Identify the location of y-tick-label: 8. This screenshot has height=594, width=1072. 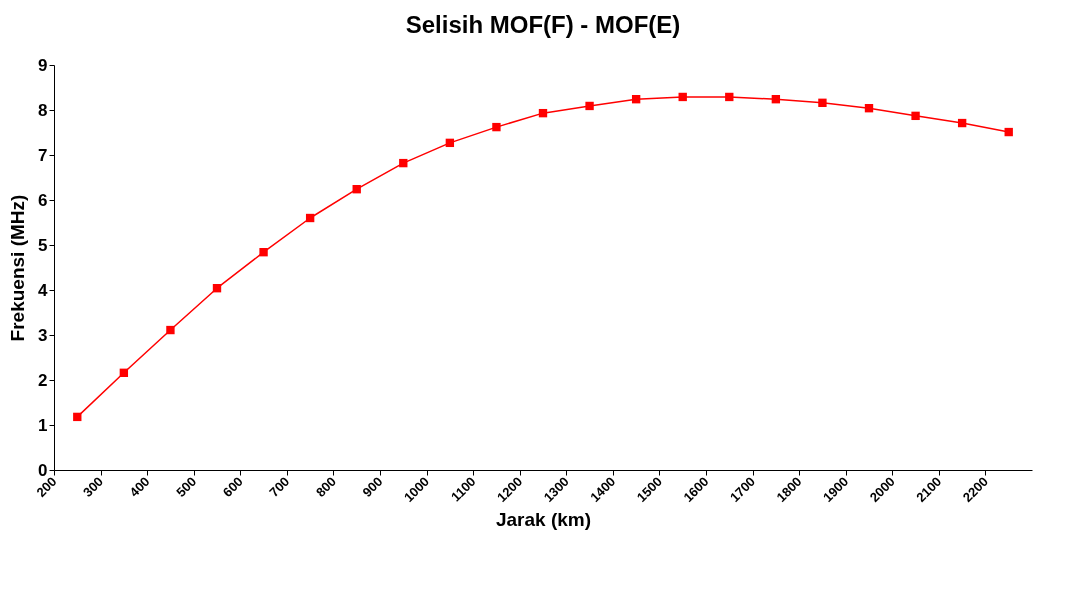
(43, 110).